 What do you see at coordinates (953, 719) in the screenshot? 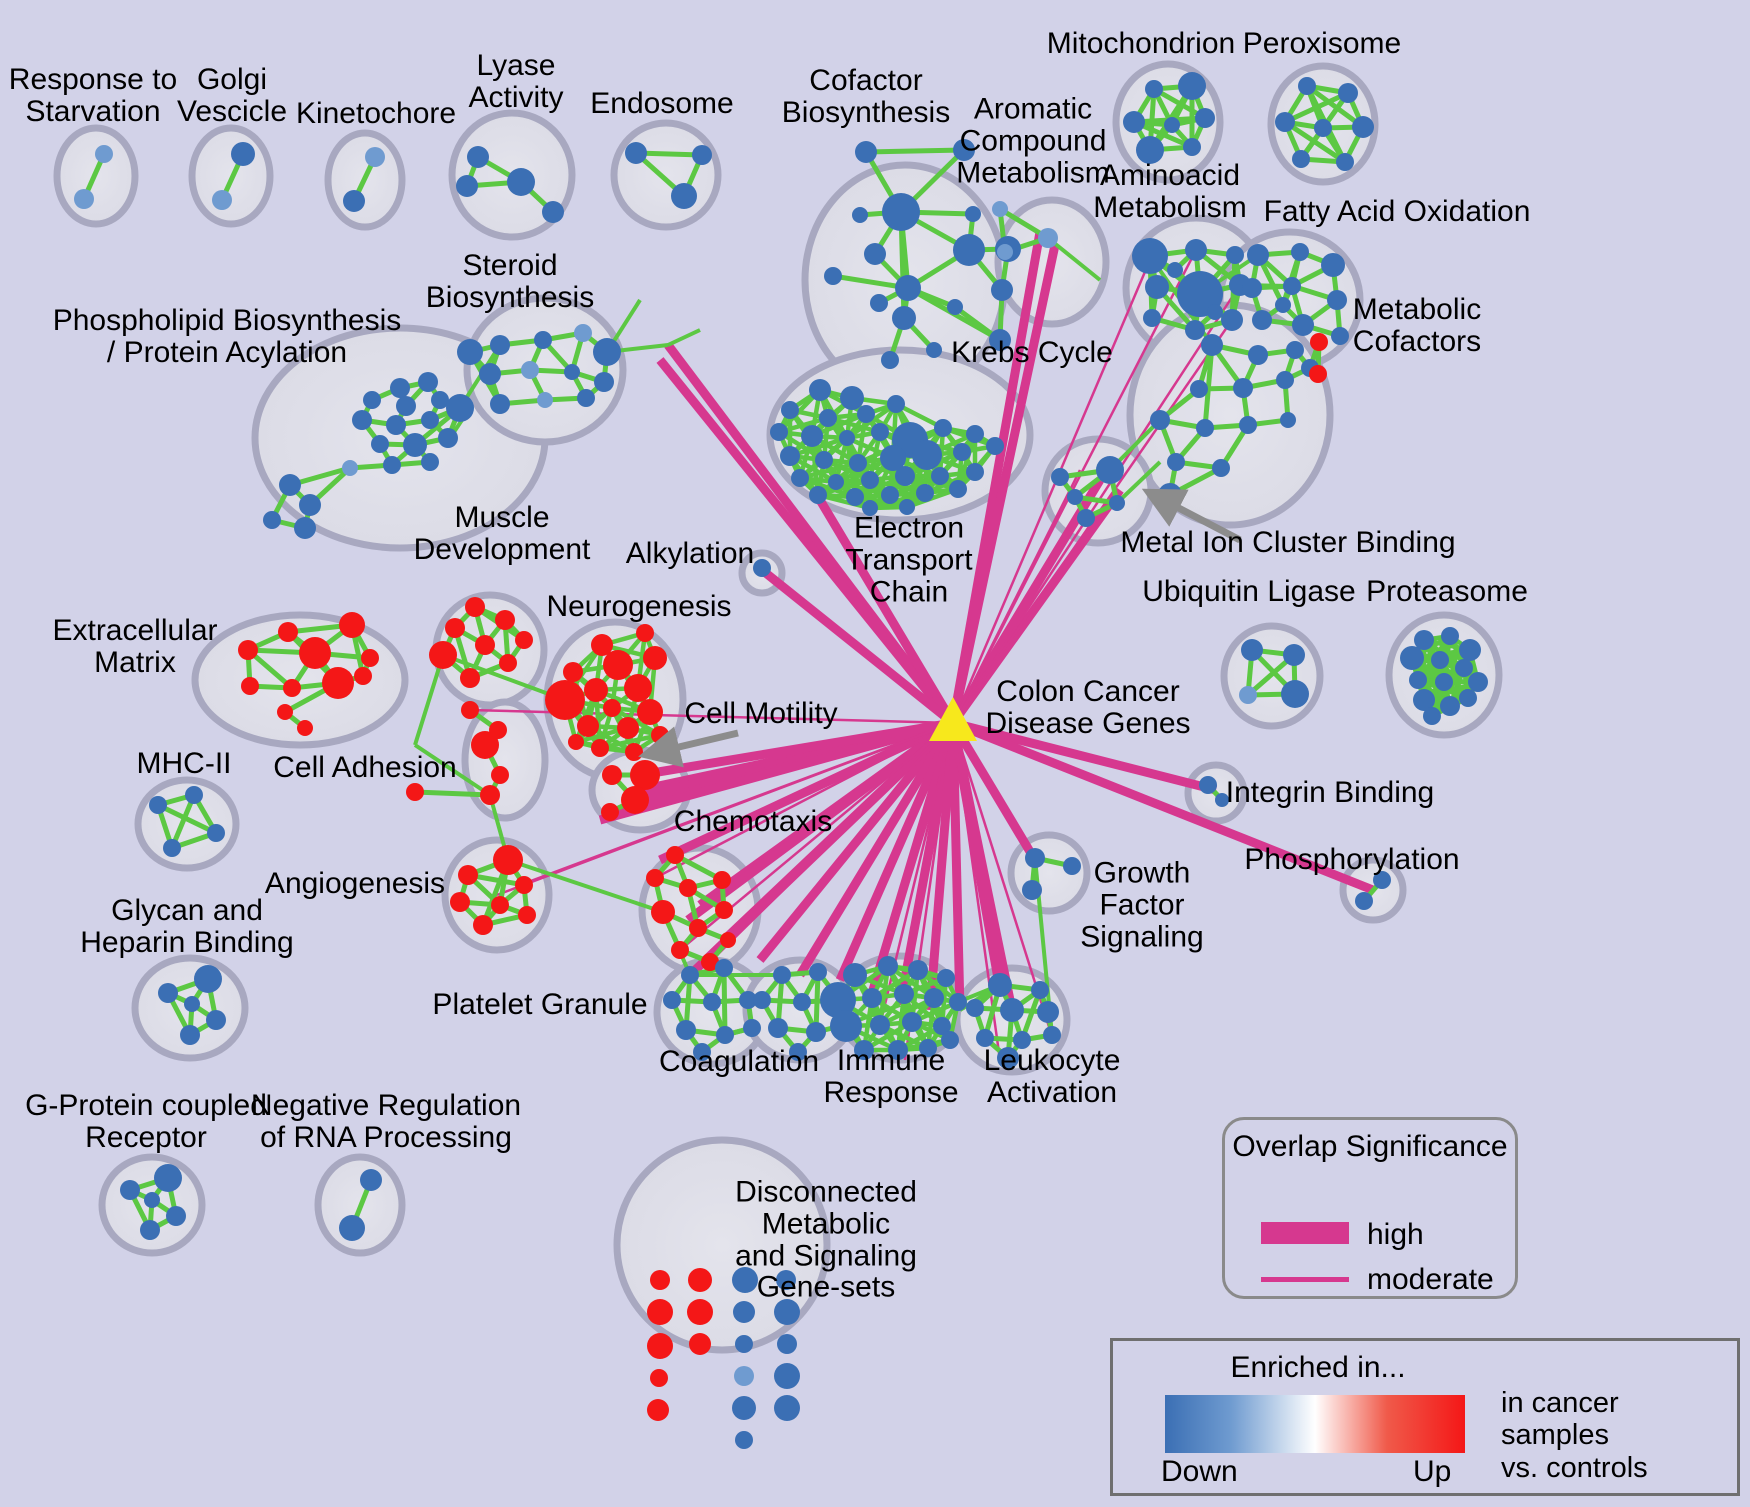
I see `hub-node` at bounding box center [953, 719].